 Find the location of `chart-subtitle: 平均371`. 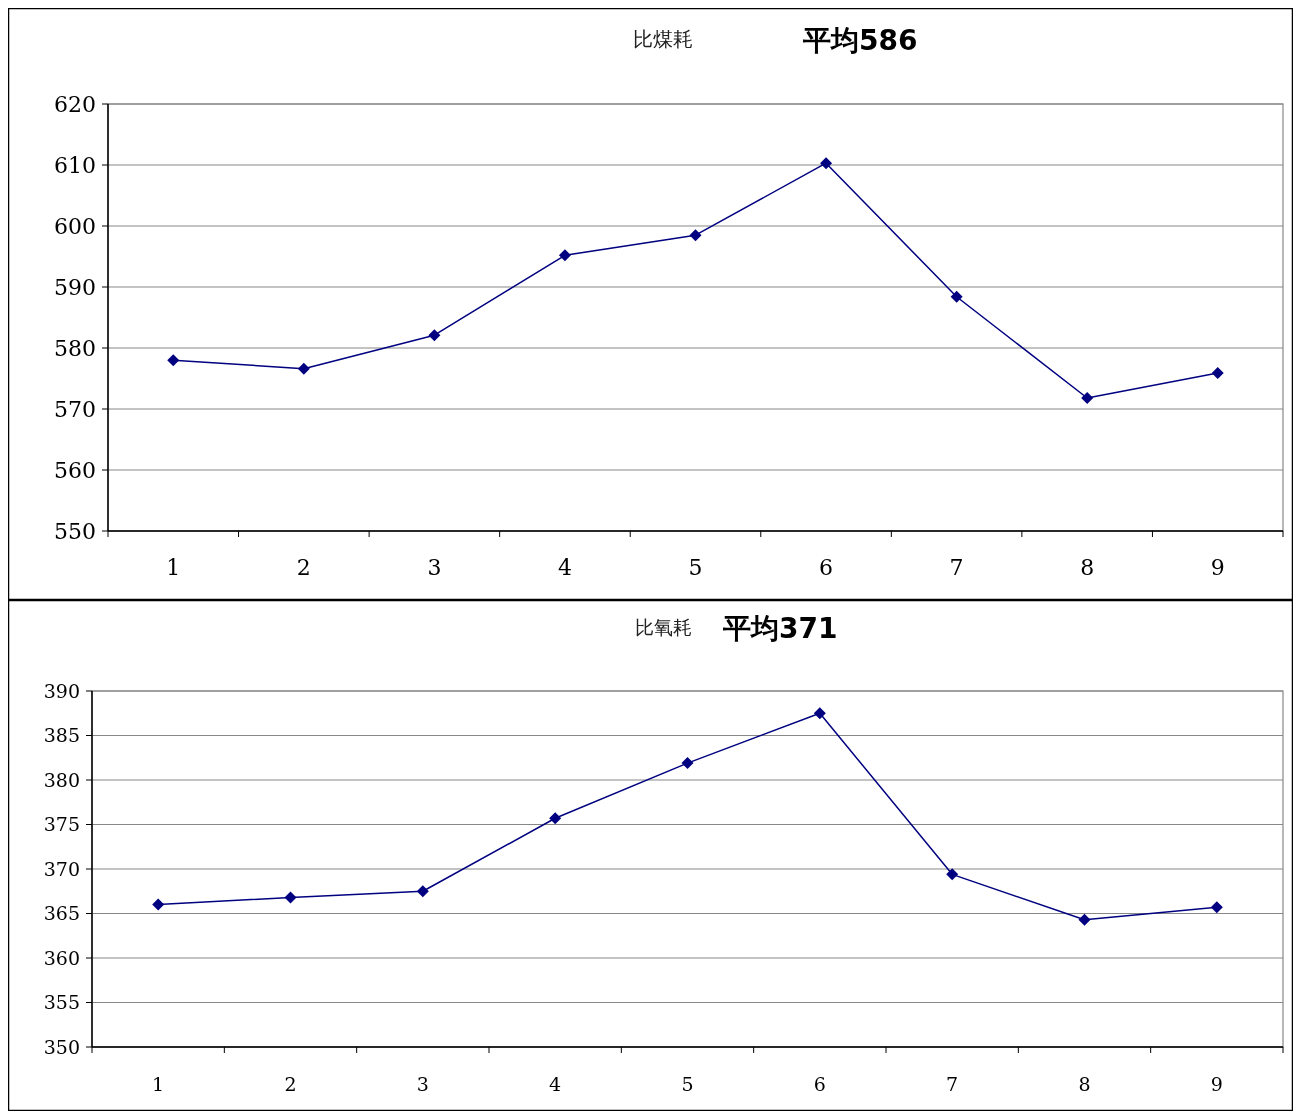

chart-subtitle: 平均371 is located at coordinates (780, 628).